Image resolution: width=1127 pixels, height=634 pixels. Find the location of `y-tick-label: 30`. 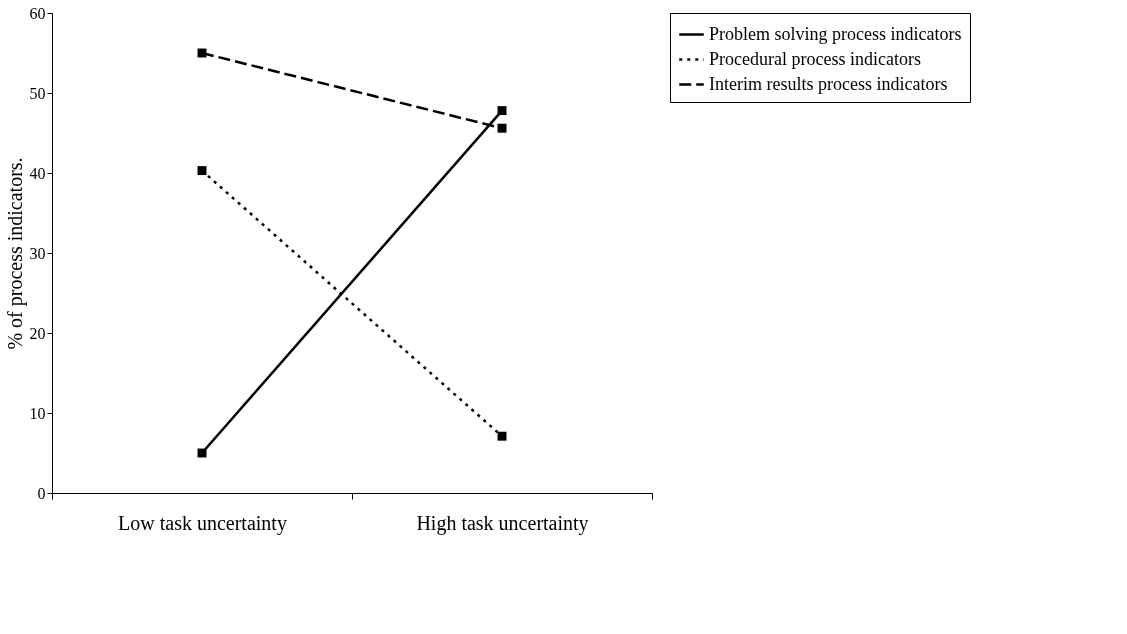

y-tick-label: 30 is located at coordinates (37, 253).